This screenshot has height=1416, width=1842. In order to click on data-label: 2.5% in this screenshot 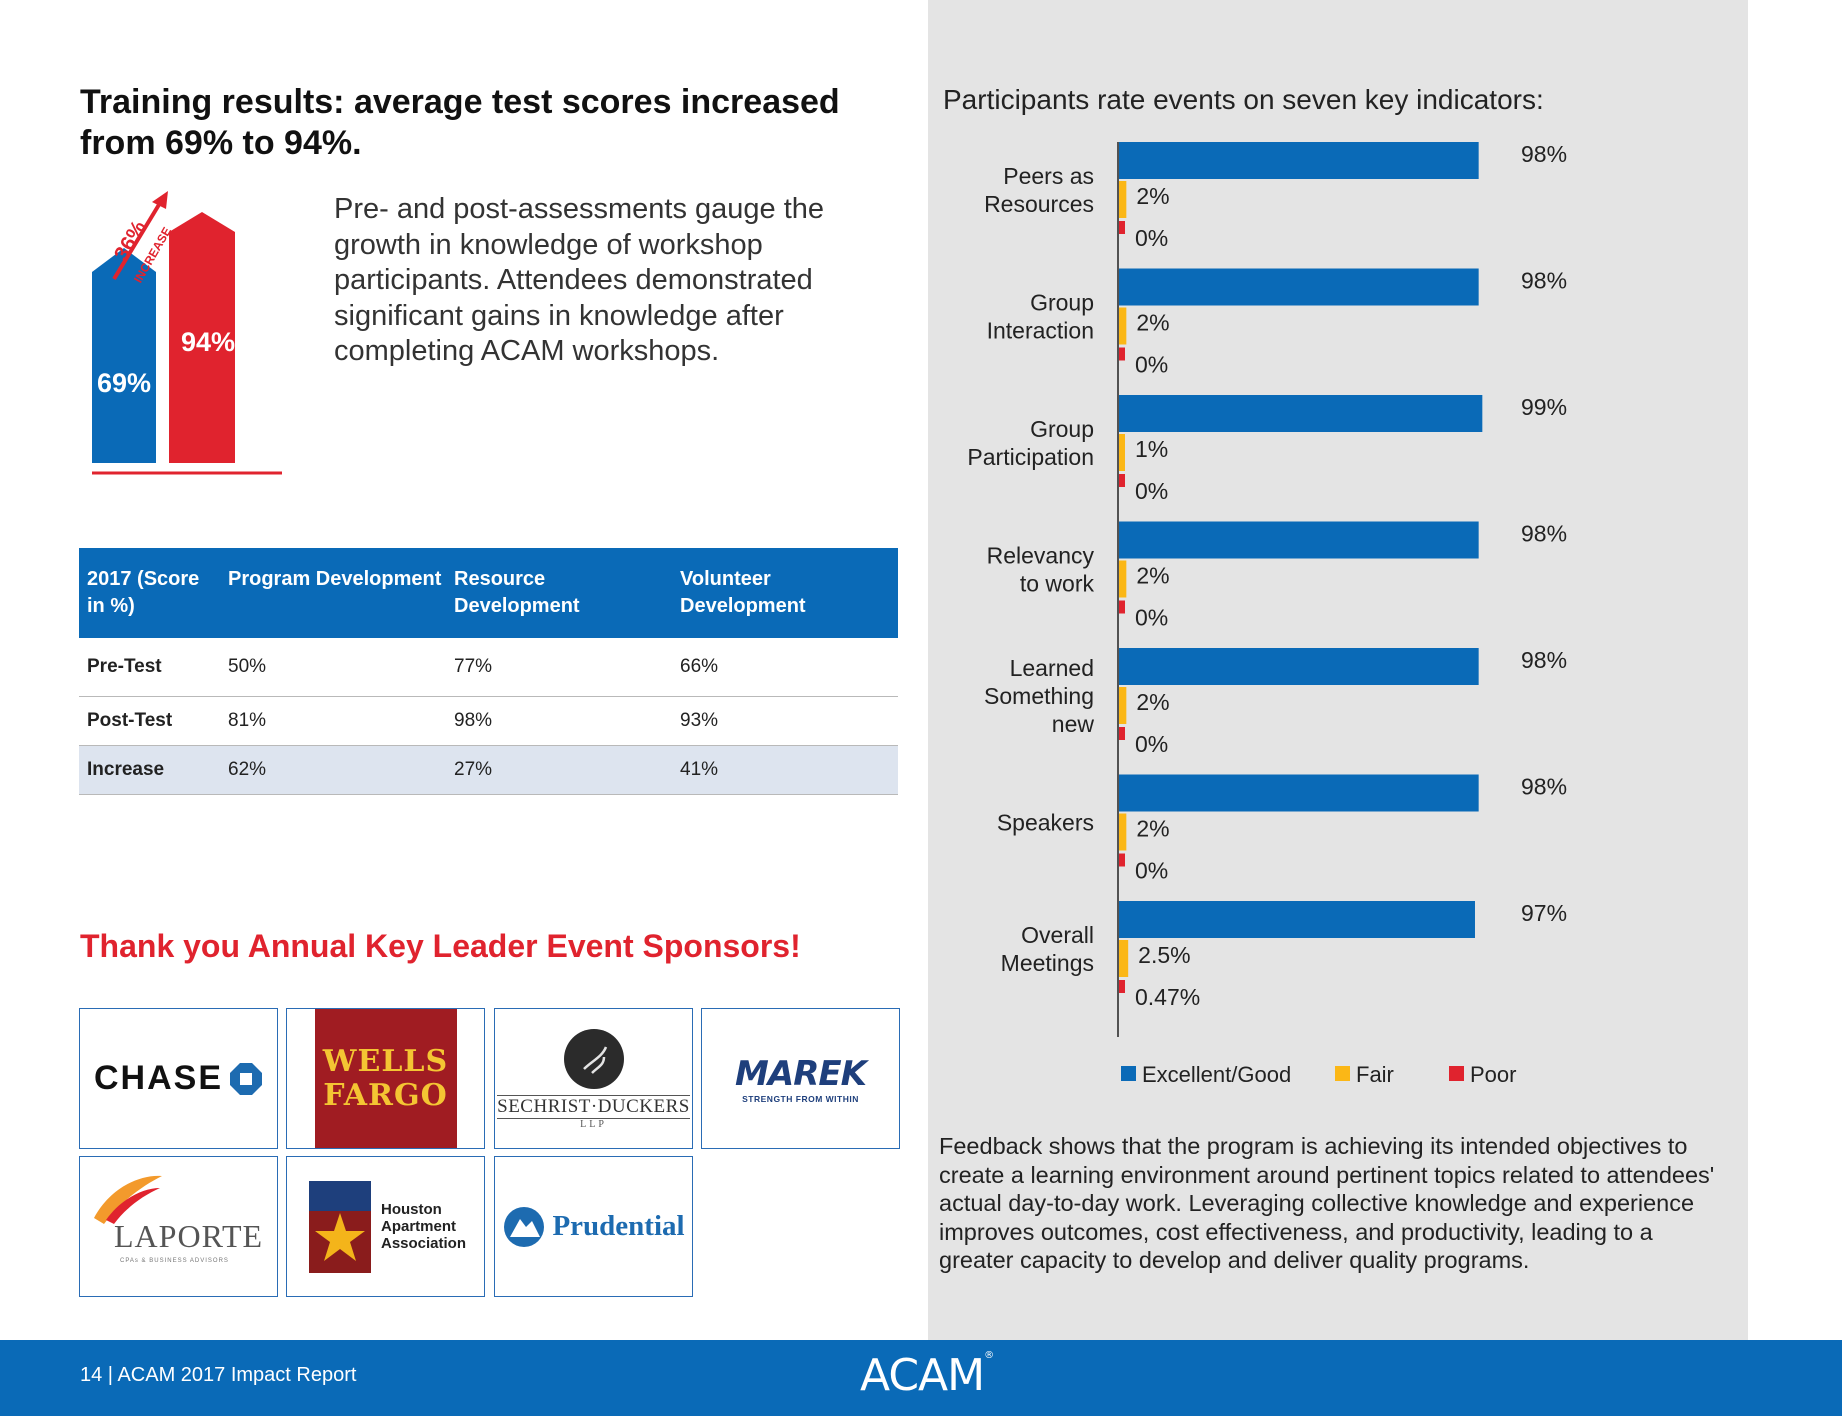, I will do `click(1164, 955)`.